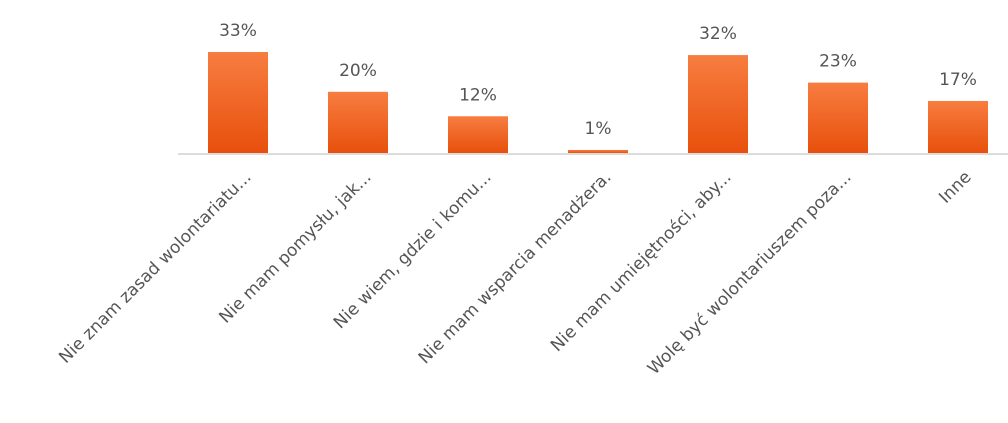 The width and height of the screenshot is (1008, 423). Describe the element at coordinates (358, 71) in the screenshot. I see `data-label: 20%` at that location.